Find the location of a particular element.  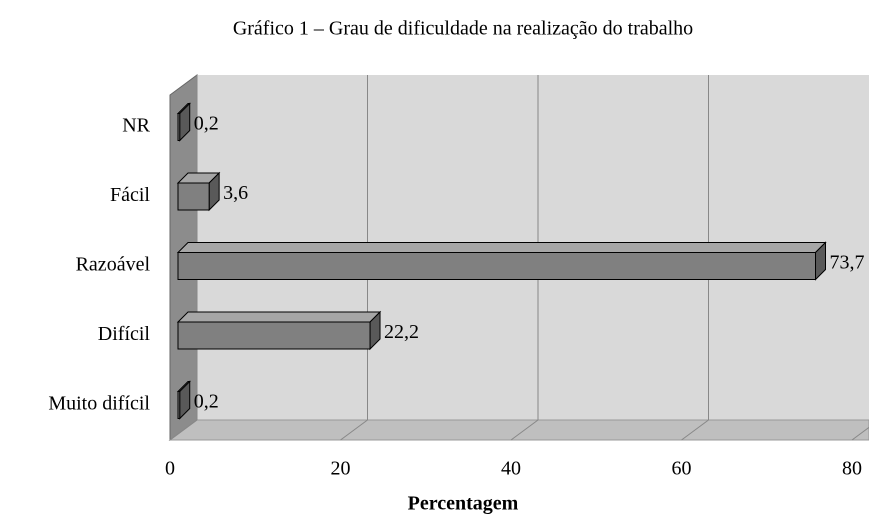

floor is located at coordinates (518, 430).